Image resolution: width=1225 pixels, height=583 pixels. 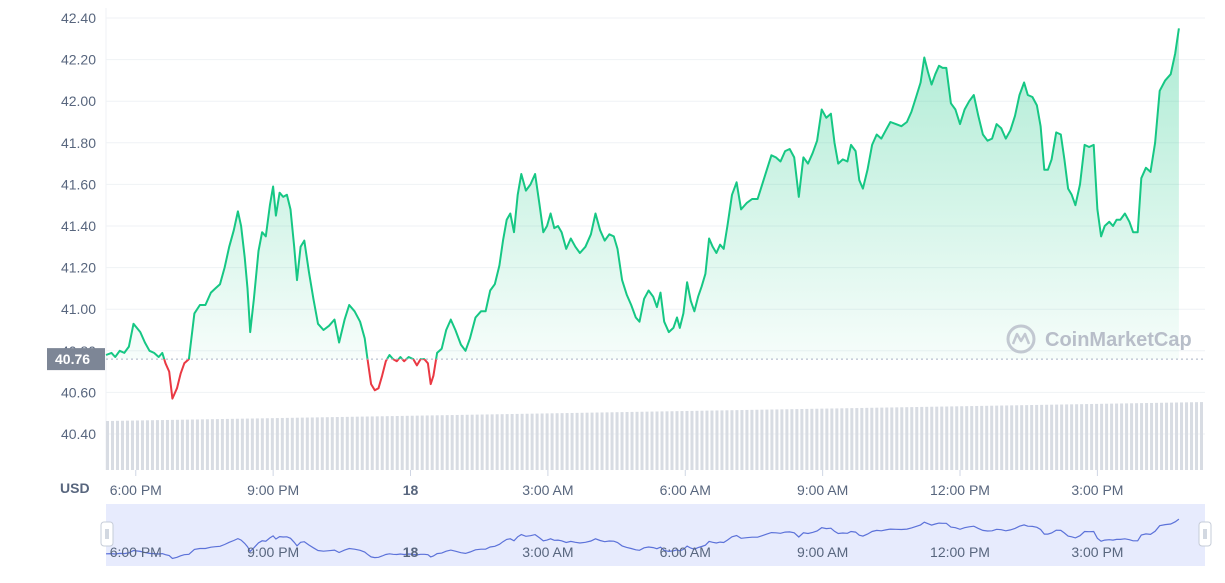 What do you see at coordinates (78, 309) in the screenshot?
I see `y-tick-label: 41.00` at bounding box center [78, 309].